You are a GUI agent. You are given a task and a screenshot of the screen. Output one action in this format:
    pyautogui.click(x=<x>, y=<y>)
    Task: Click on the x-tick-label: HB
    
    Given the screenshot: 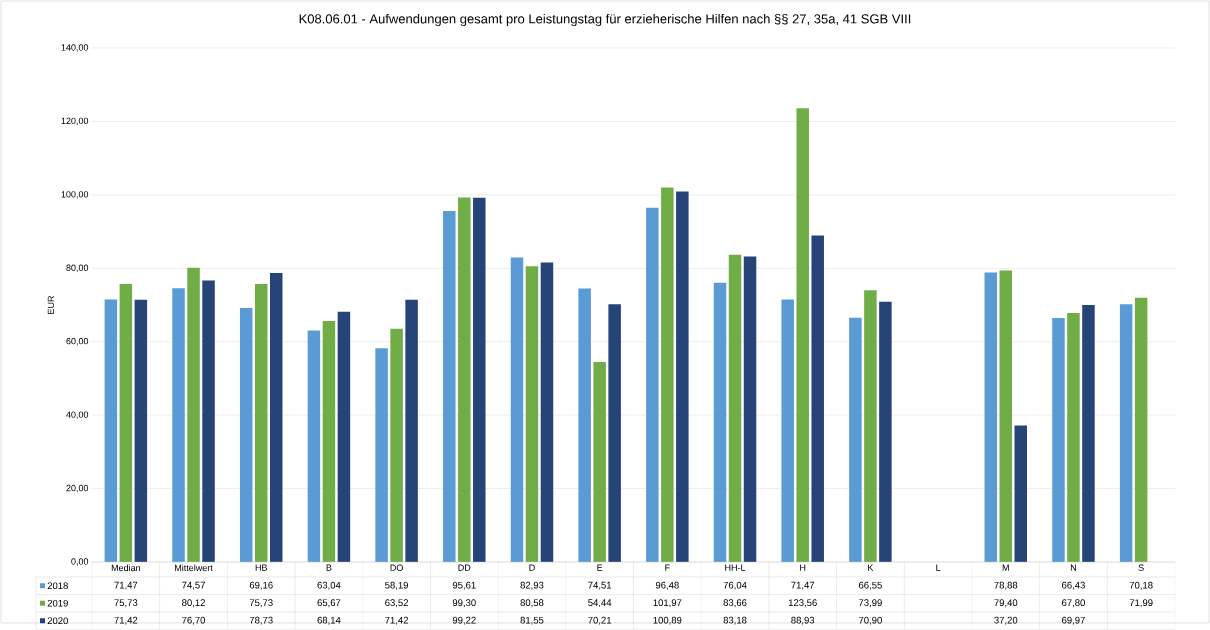 What is the action you would take?
    pyautogui.click(x=261, y=567)
    